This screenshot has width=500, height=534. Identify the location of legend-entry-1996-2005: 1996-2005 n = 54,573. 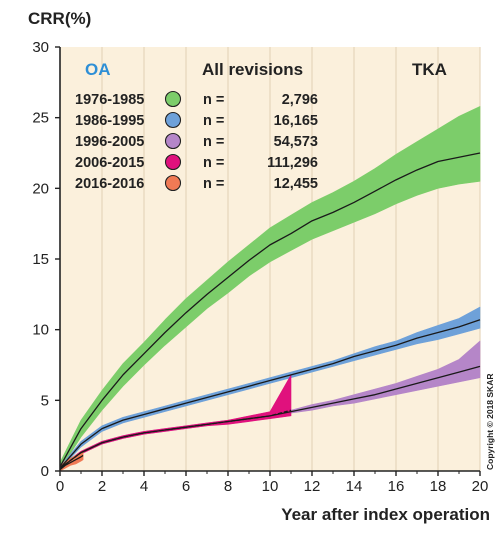
(196, 141).